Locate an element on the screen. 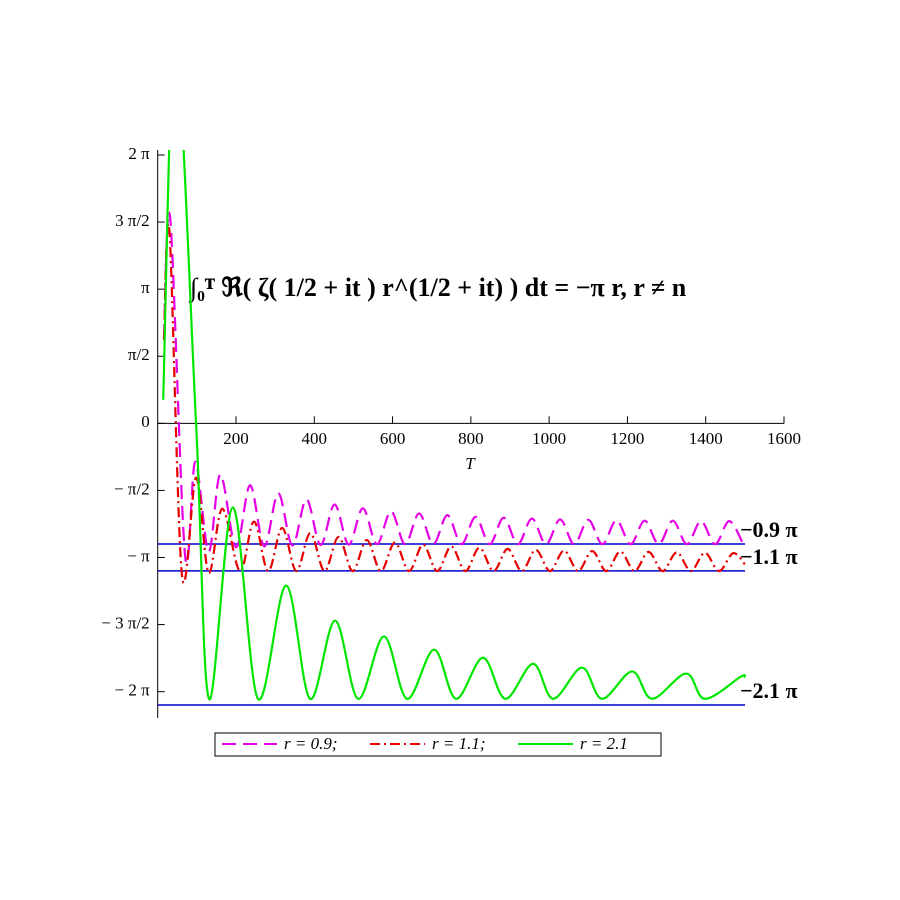  y-tick-label: − π is located at coordinates (138, 555).